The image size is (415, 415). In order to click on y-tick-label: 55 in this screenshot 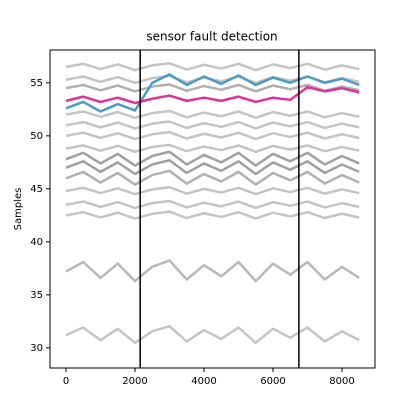, I will do `click(36, 83)`.